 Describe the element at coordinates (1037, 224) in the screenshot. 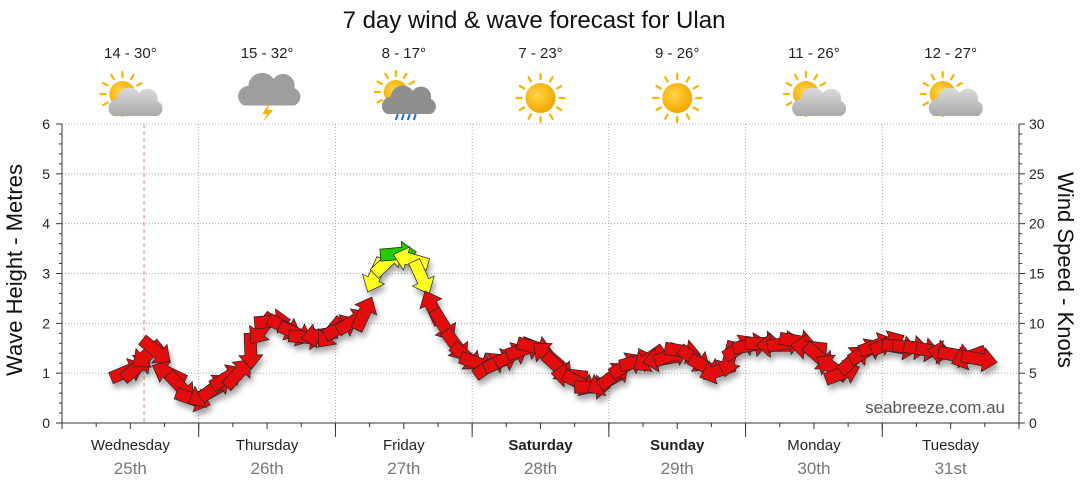

I see `y-tick-right: 20` at that location.